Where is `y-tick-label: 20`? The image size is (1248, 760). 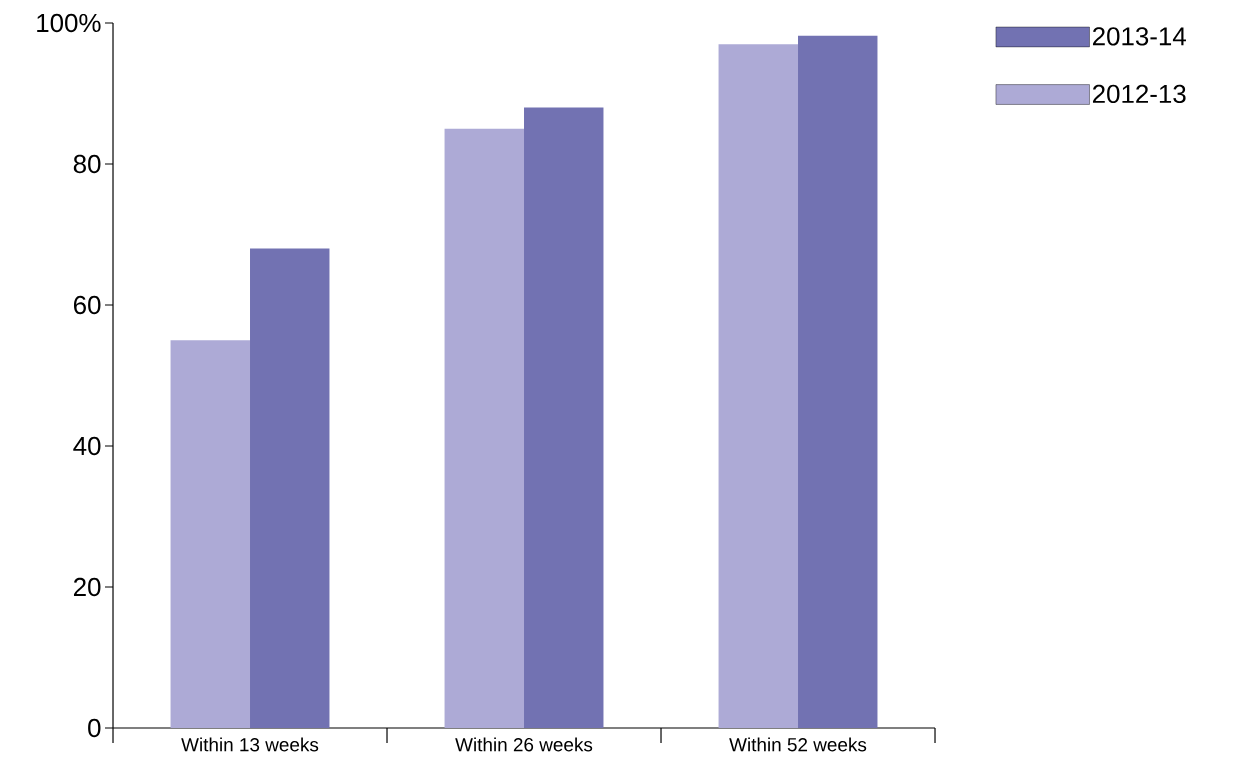 y-tick-label: 20 is located at coordinates (87, 587).